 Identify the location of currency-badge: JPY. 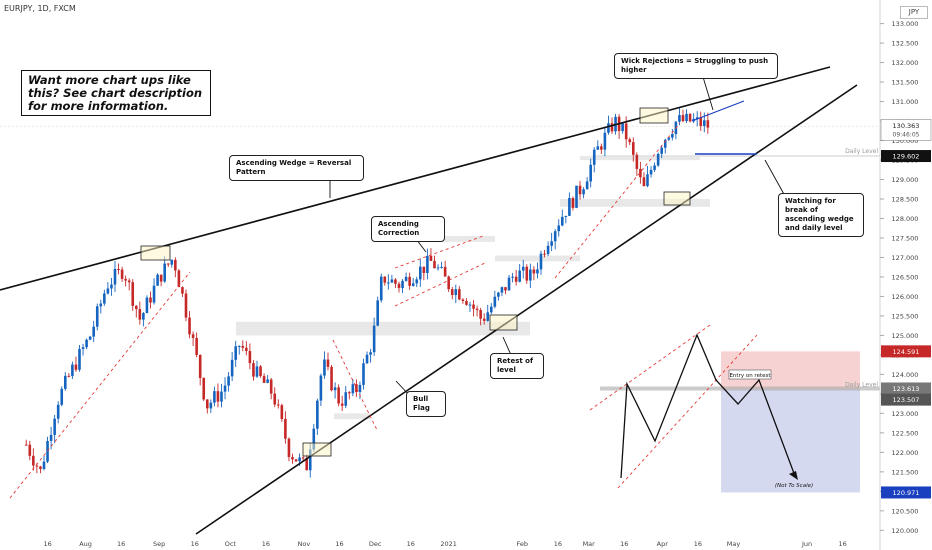
(914, 12).